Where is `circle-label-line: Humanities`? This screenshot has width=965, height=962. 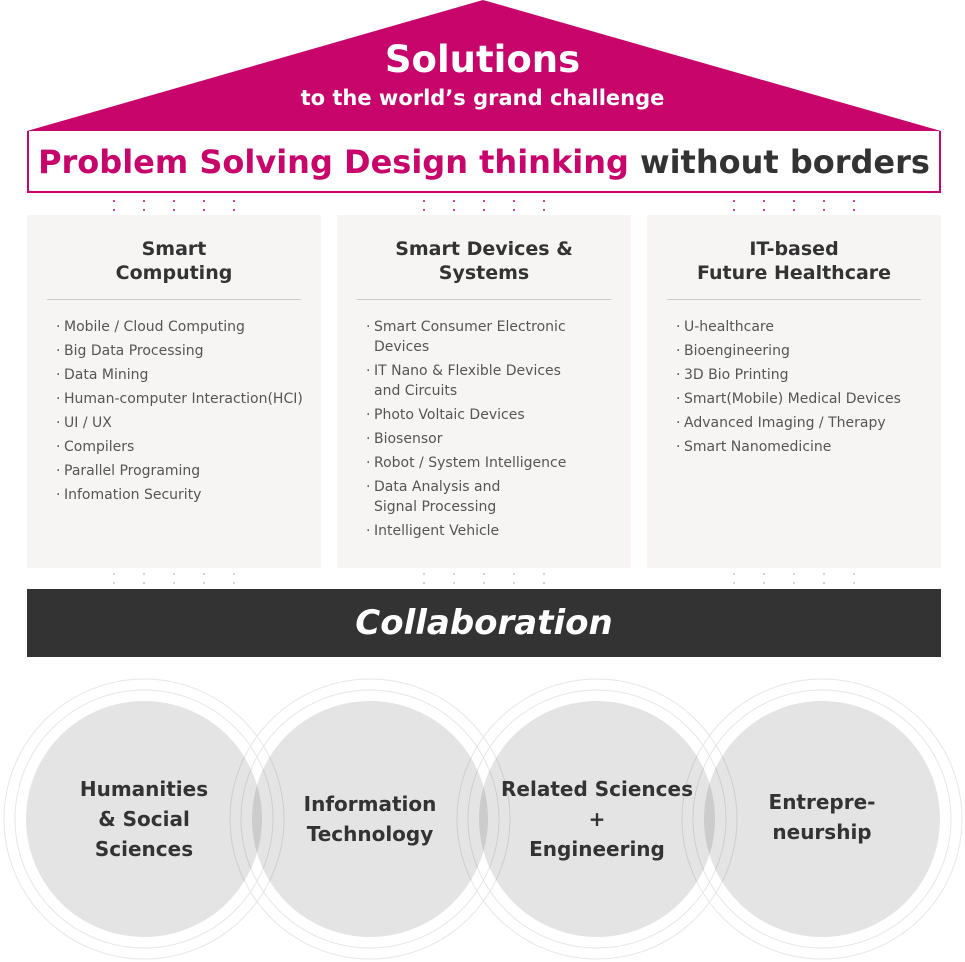 circle-label-line: Humanities is located at coordinates (144, 789).